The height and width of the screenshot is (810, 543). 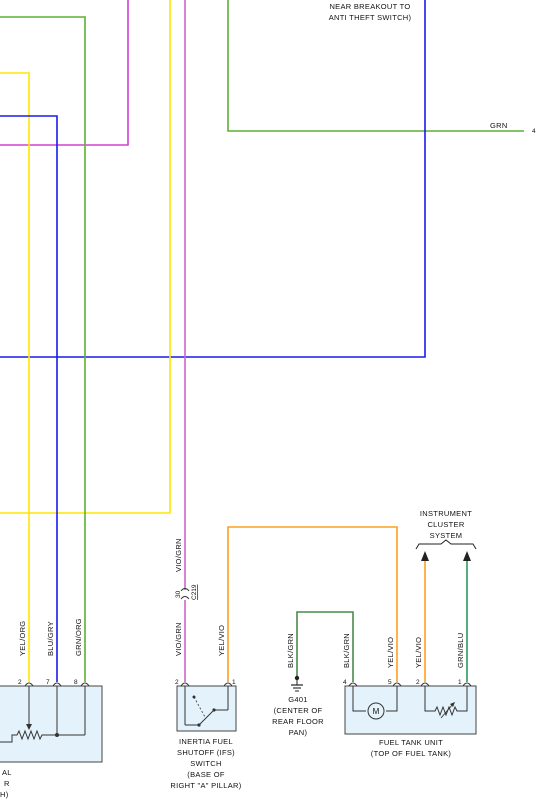 I want to click on ifs-label-5: RIGHT "A" PILLAR), so click(x=205, y=785).